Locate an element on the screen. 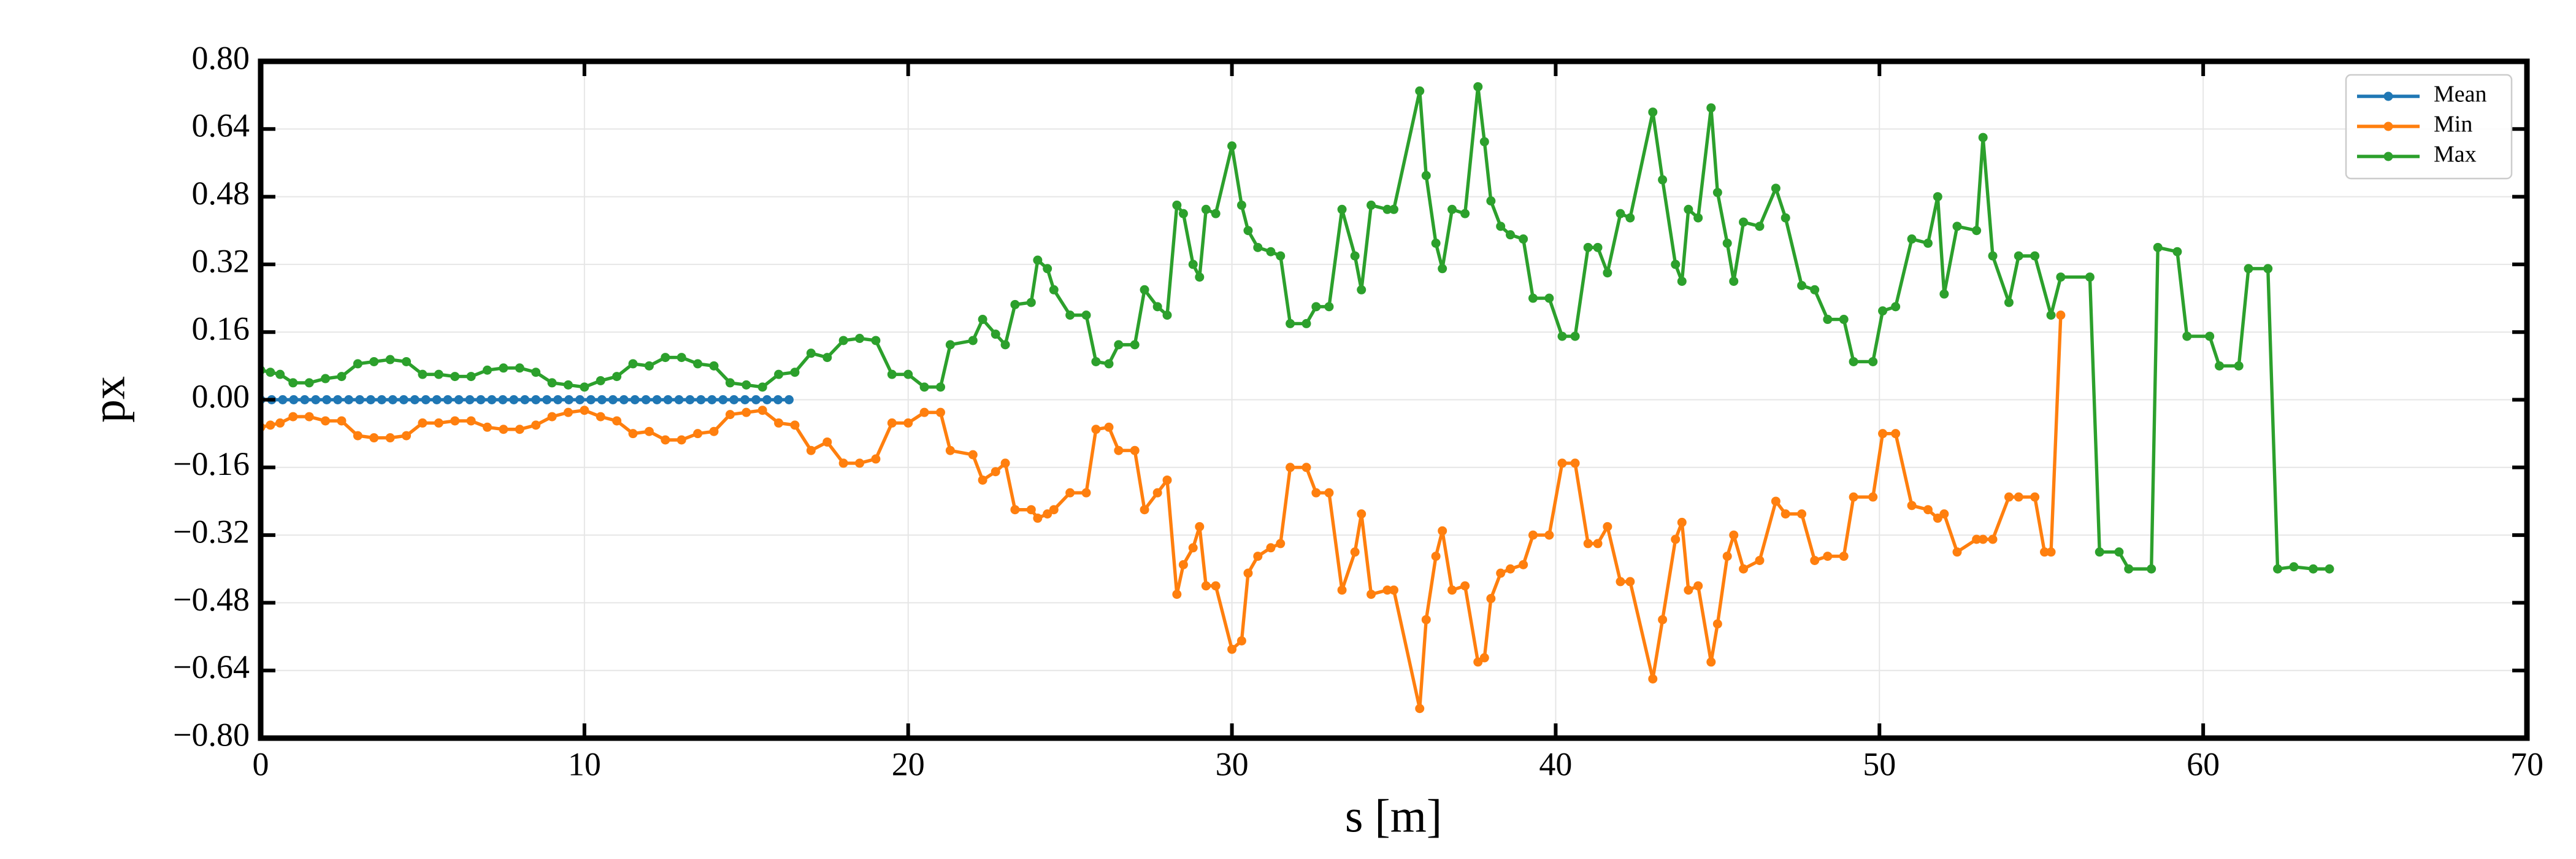 The image size is (2576, 859). y-tick-label: −0.32 is located at coordinates (211, 531).